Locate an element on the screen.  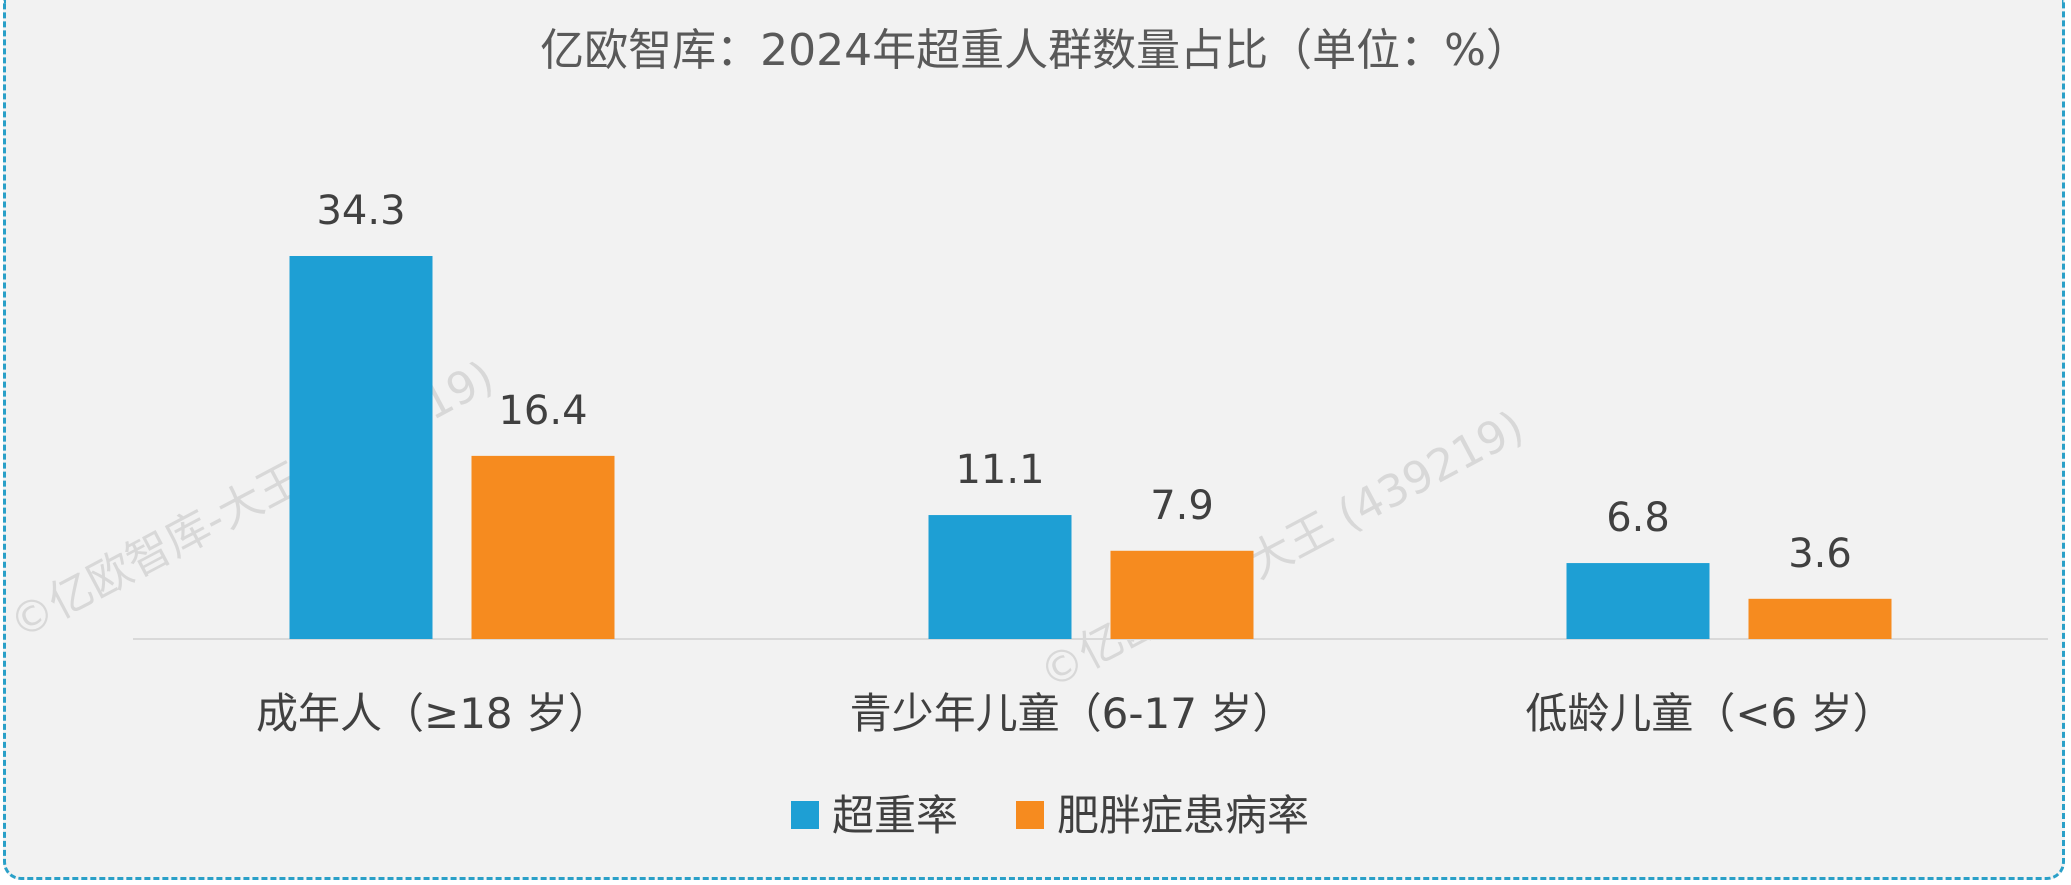
bar-series1-cat3 is located at coordinates (1638, 601).